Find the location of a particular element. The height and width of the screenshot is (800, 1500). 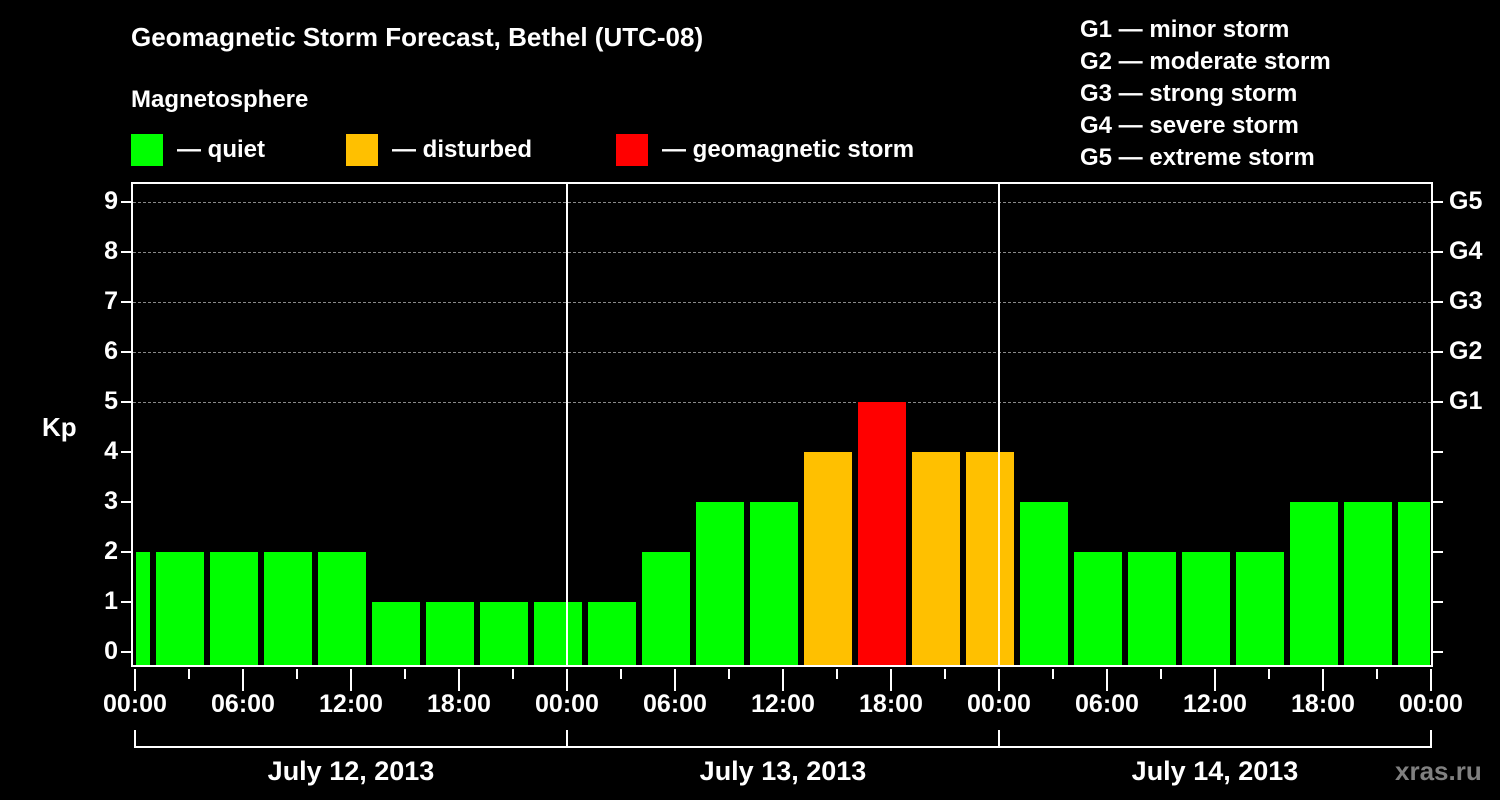

y-tick-label: 2 is located at coordinates (111, 551).